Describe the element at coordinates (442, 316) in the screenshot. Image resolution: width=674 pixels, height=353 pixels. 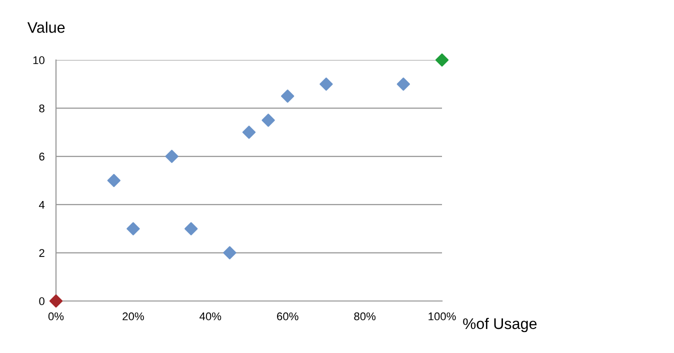
I see `x-tick-label: 100%` at that location.